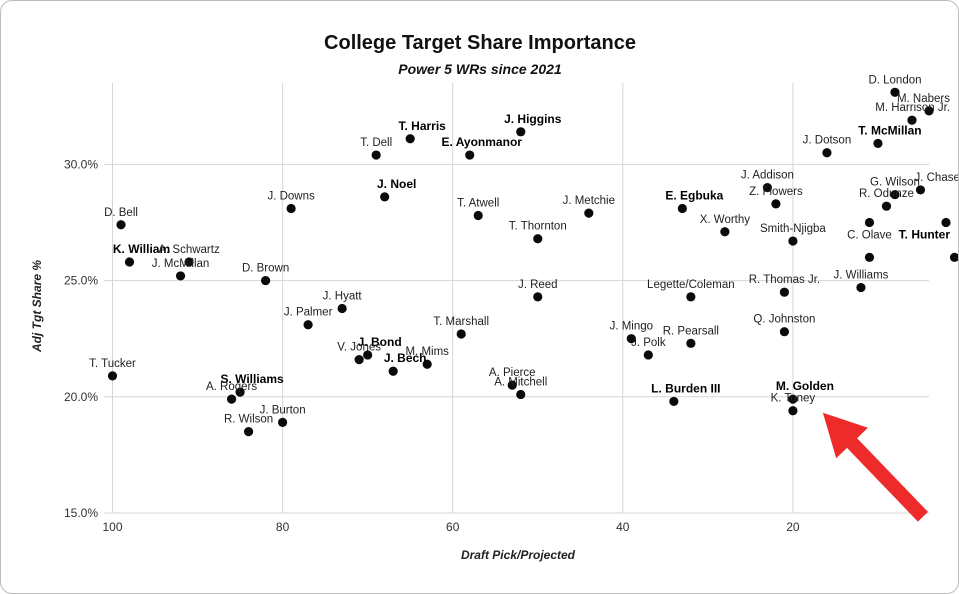 The image size is (959, 594). Describe the element at coordinates (648, 343) in the screenshot. I see `point-label: J. Polk` at that location.